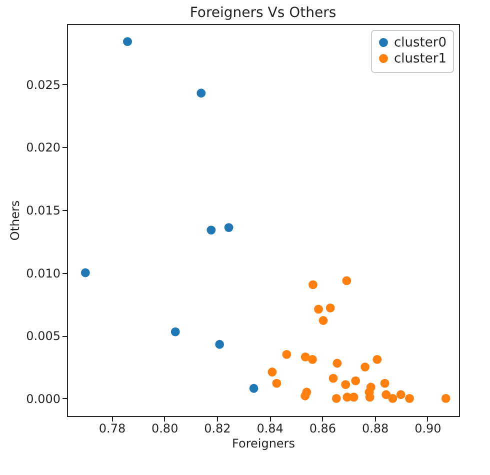  Describe the element at coordinates (263, 443) in the screenshot. I see `x-axis-title: Foreigners` at that location.